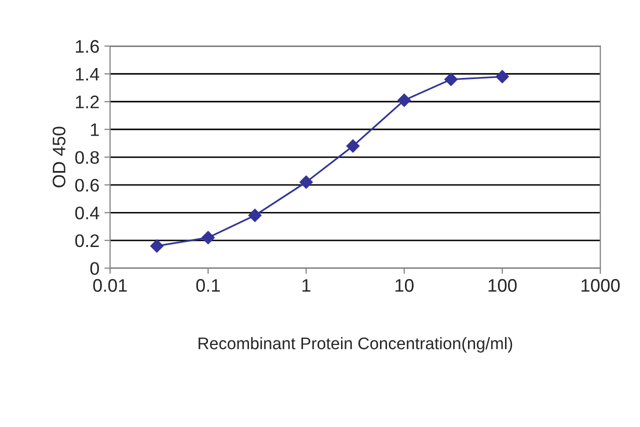 This screenshot has width=640, height=427. I want to click on y-tick-label: 0.8, so click(87, 157).